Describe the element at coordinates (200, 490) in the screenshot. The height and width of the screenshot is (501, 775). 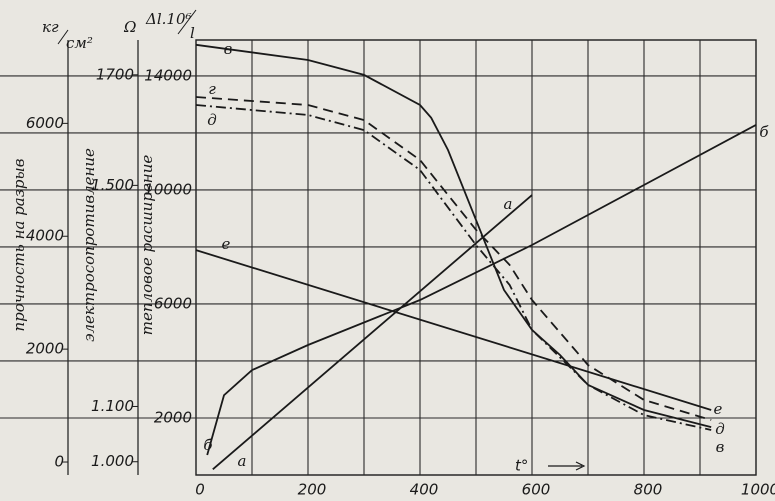
I see `x-tick-label: 0` at that location.